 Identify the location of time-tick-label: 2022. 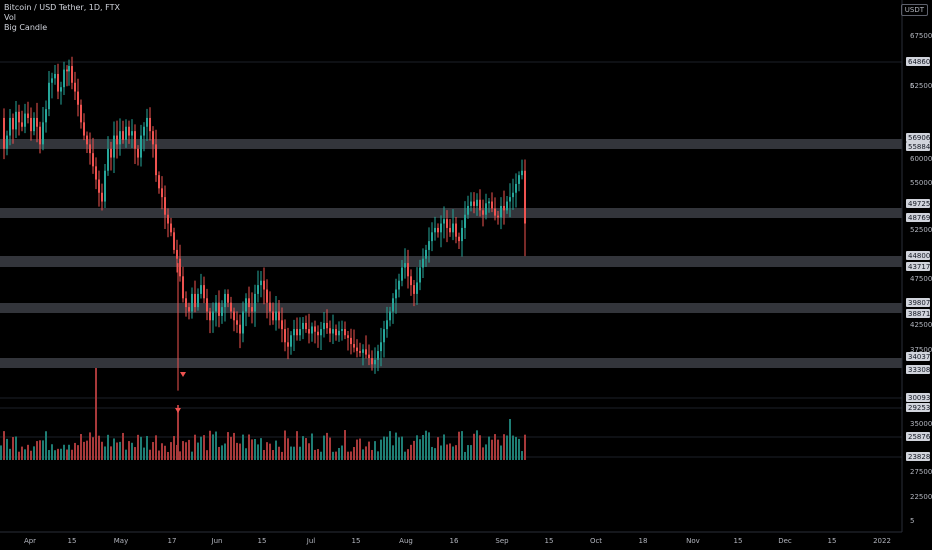
(882, 541).